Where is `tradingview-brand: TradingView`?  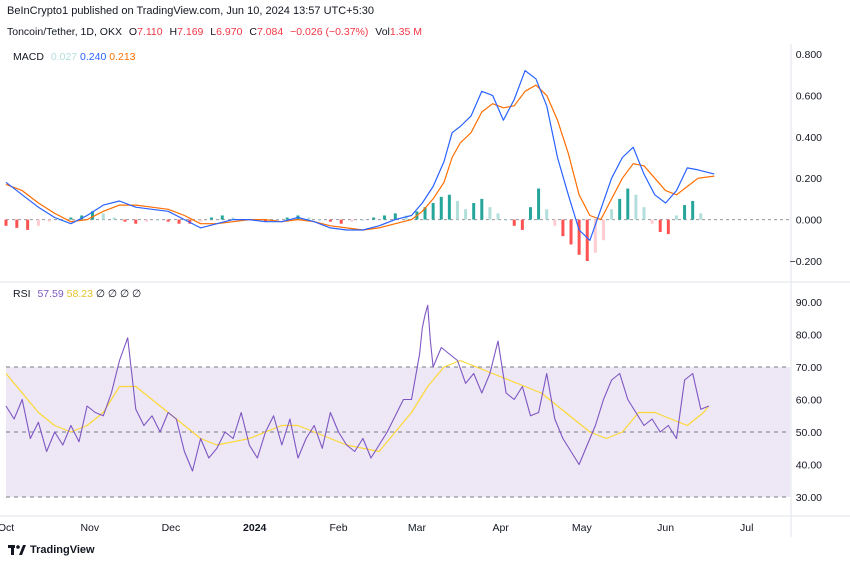
tradingview-brand: TradingView is located at coordinates (51, 550).